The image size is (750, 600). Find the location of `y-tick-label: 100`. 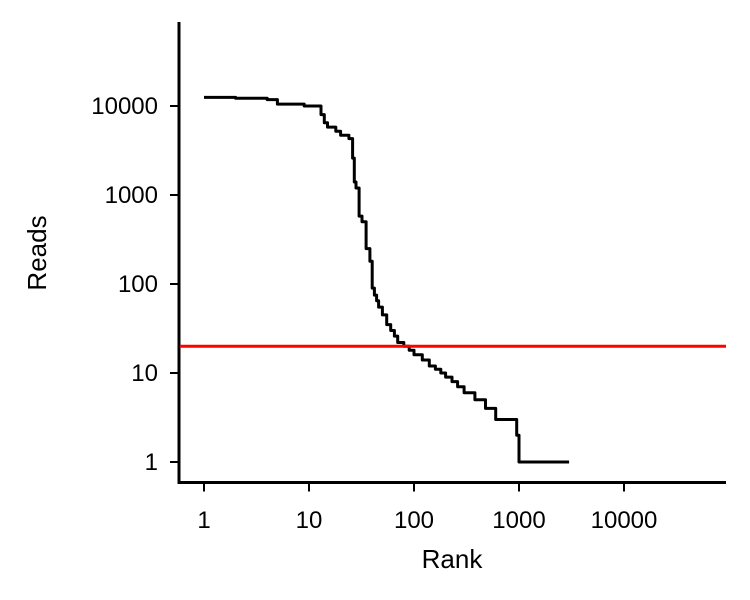

y-tick-label: 100 is located at coordinates (138, 284).